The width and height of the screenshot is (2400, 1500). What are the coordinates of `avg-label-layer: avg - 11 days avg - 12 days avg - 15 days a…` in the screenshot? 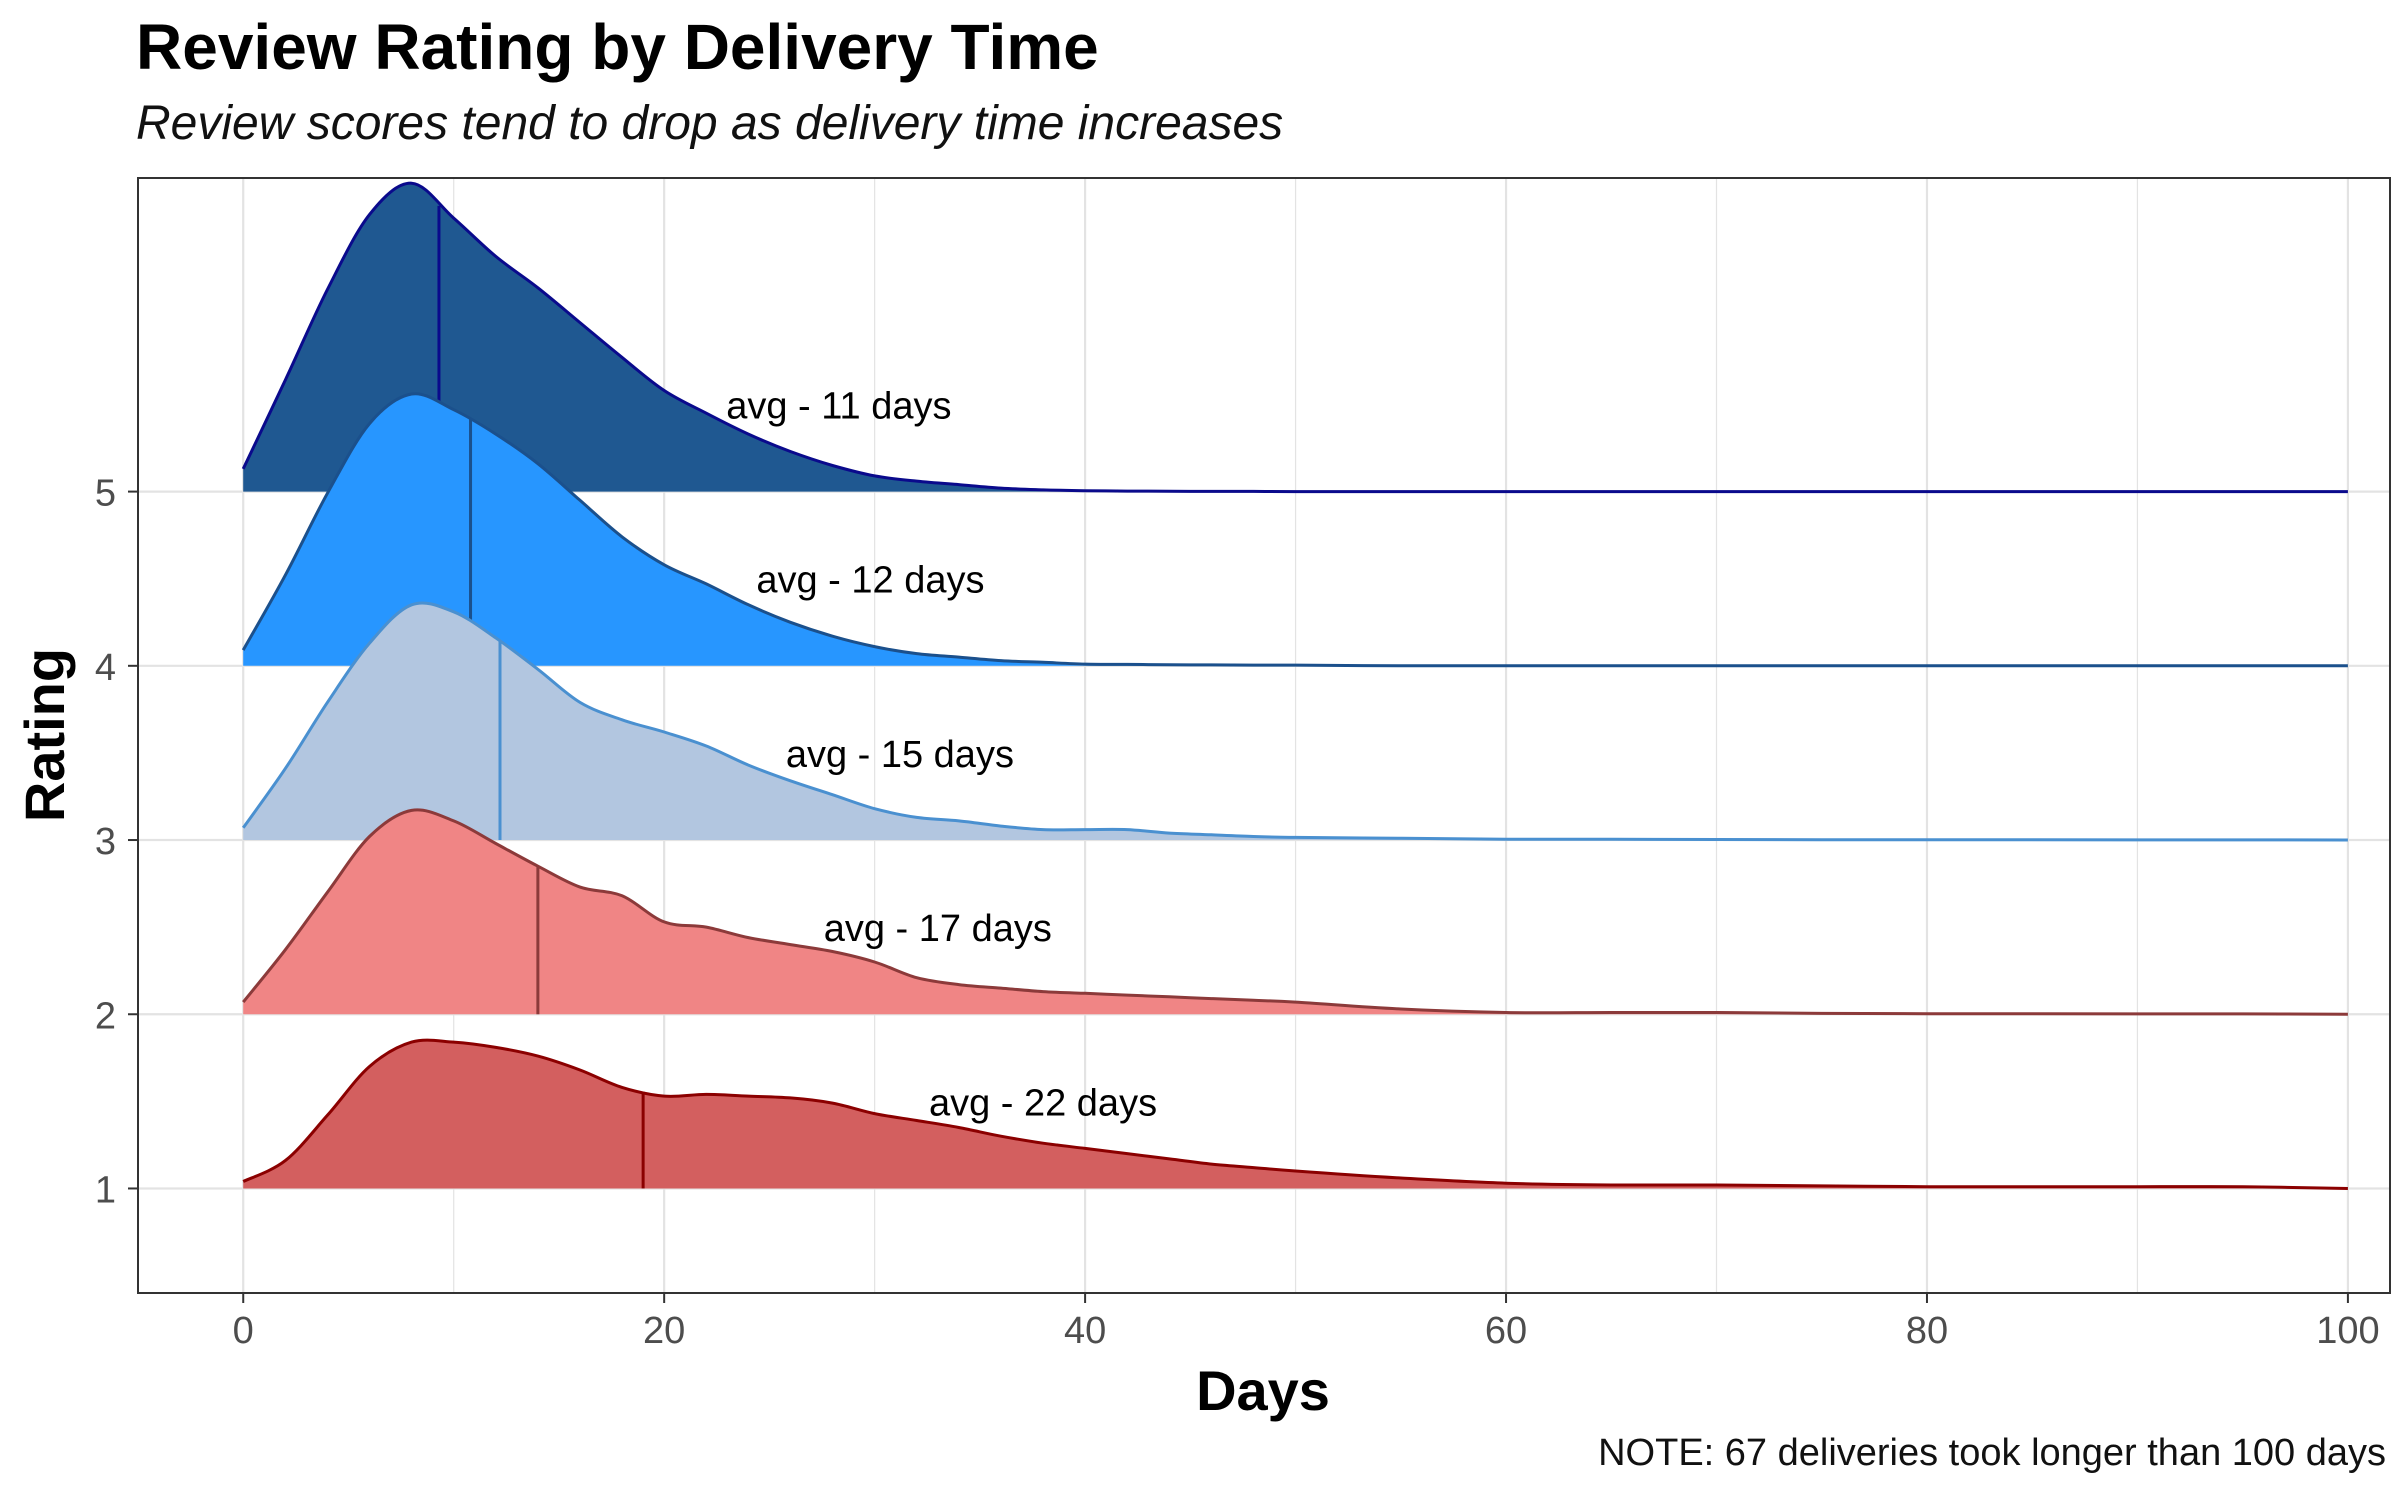 It's located at (941, 754).